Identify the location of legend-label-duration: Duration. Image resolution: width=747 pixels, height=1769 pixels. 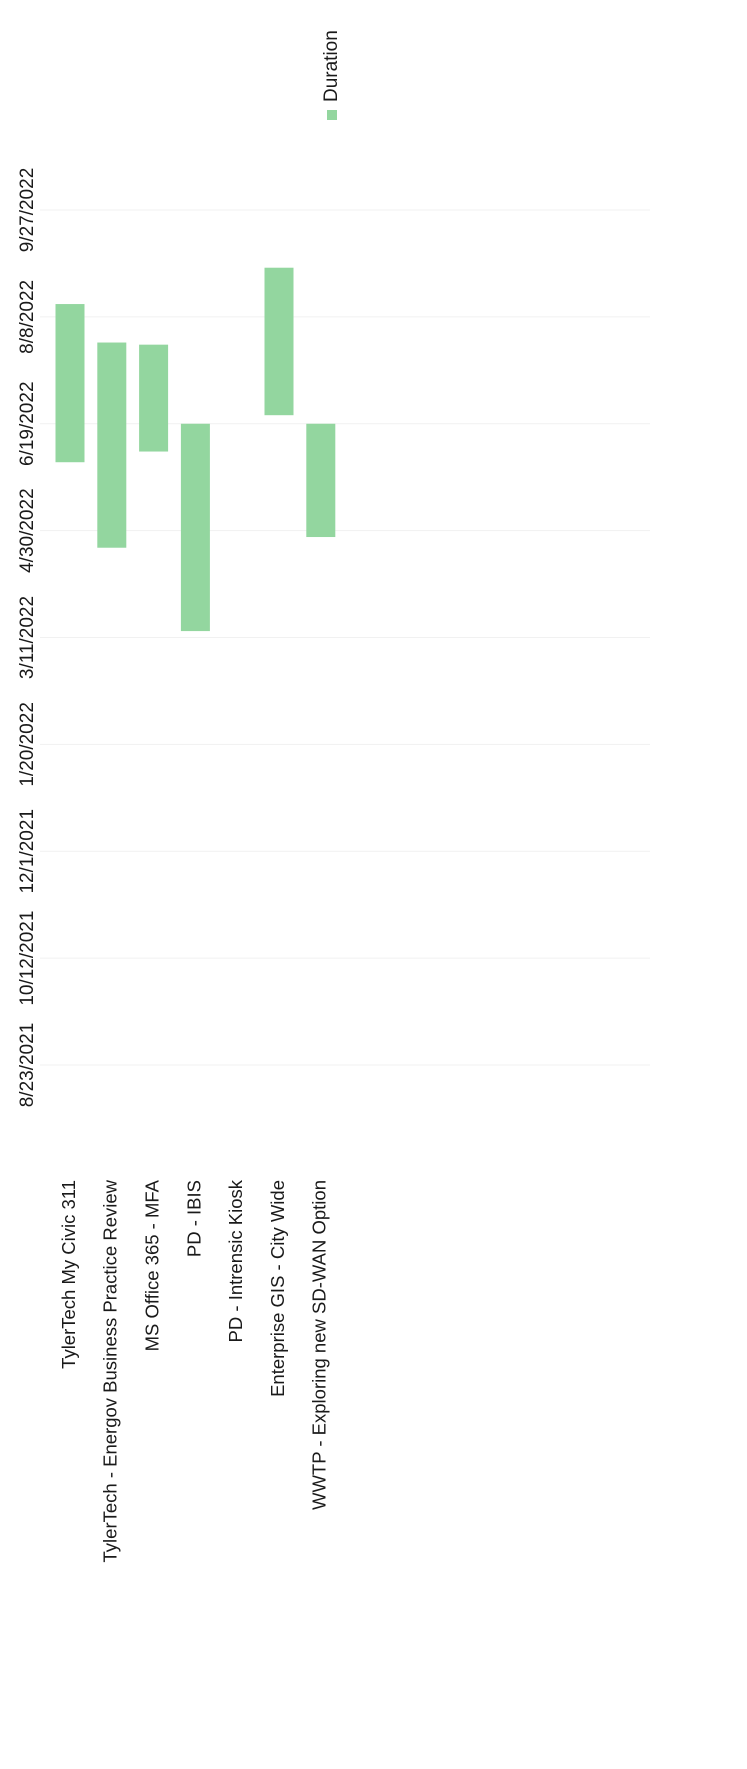
(331, 66).